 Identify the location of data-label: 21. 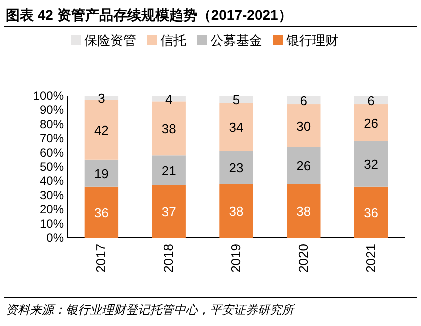
(169, 171).